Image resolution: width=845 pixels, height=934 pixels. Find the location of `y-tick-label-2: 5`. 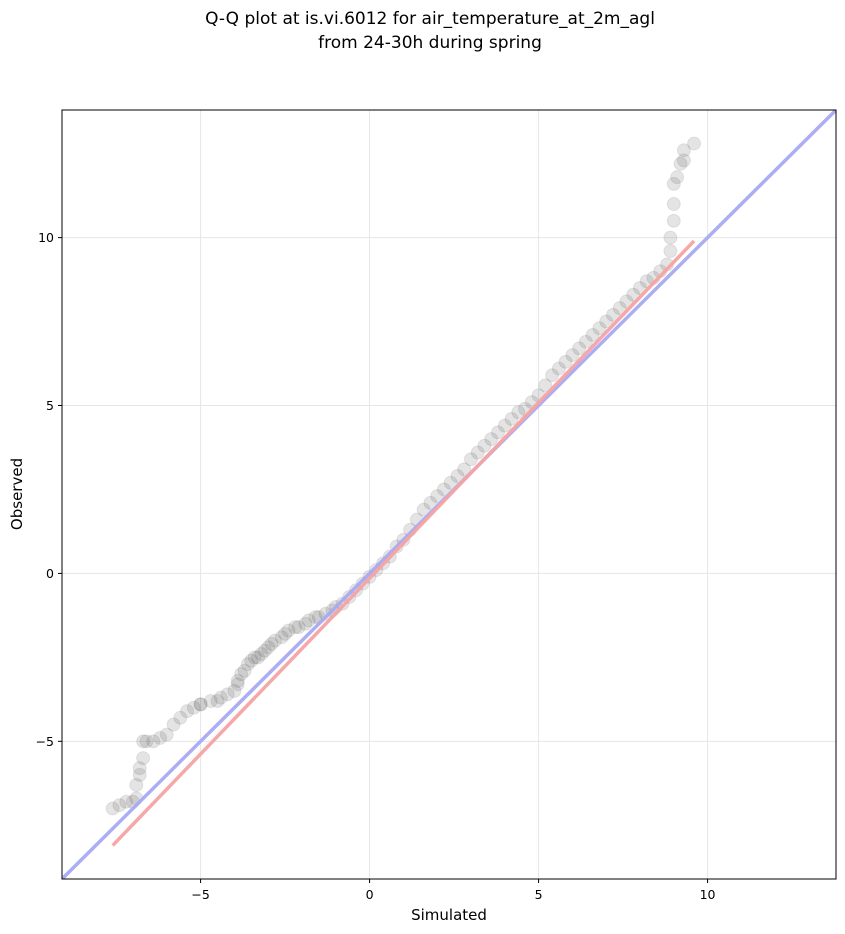

y-tick-label-2: 5 is located at coordinates (50, 405).